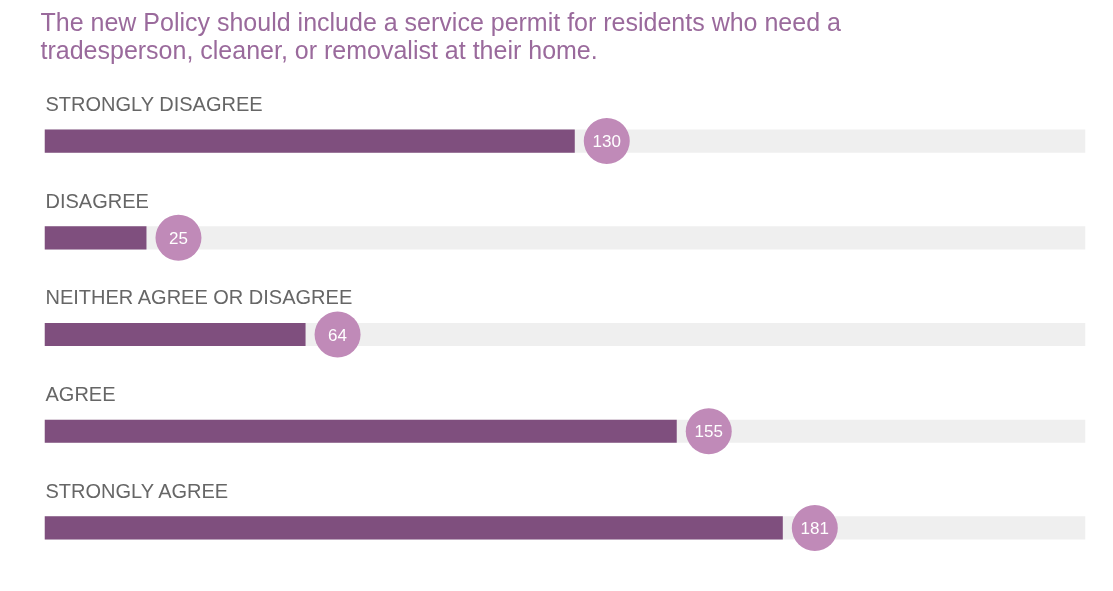  What do you see at coordinates (178, 238) in the screenshot?
I see `data-label: 25` at bounding box center [178, 238].